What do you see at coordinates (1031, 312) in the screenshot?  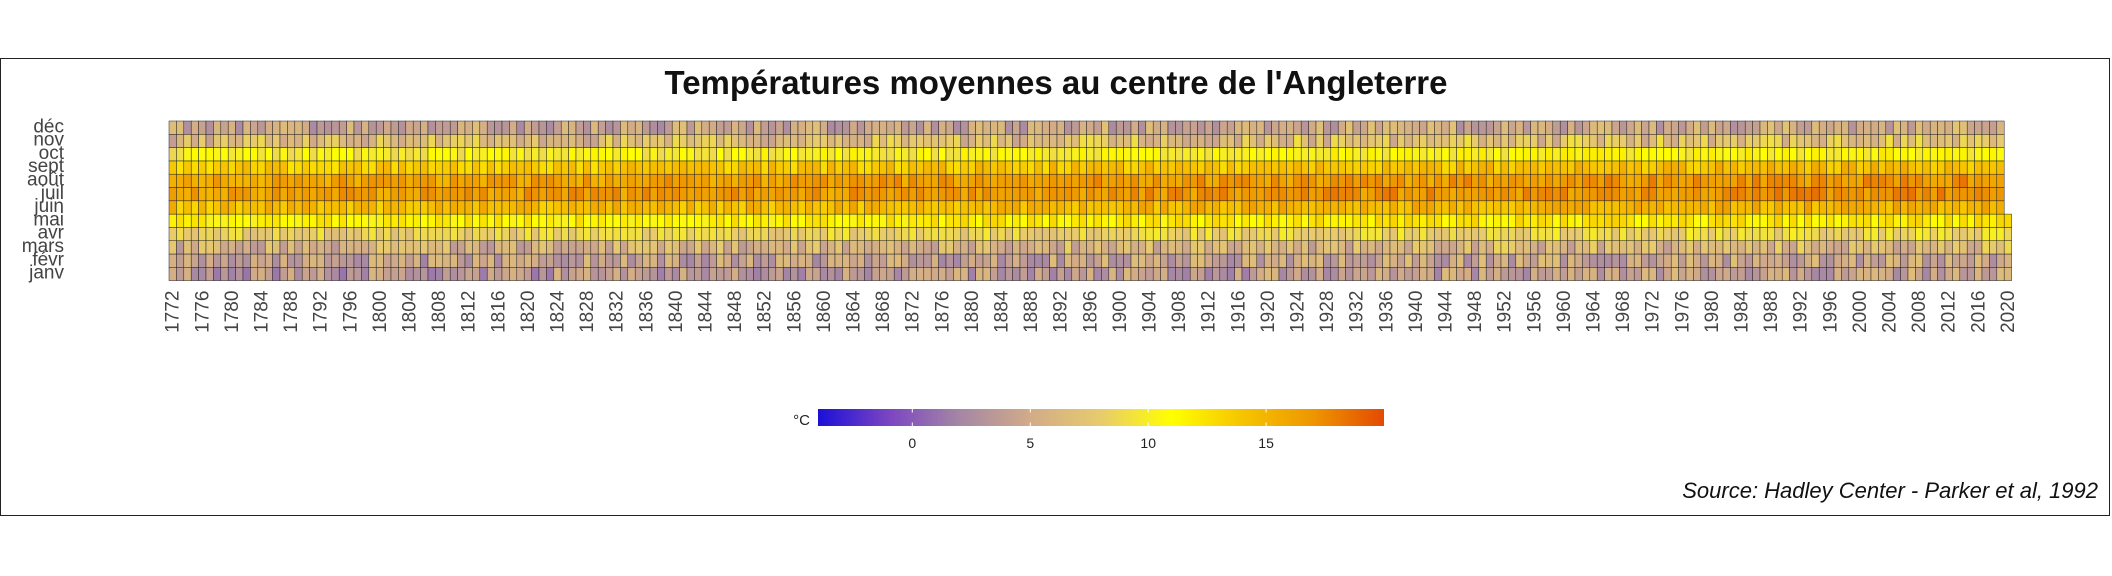 I see `x-tick-label: 1888` at bounding box center [1031, 312].